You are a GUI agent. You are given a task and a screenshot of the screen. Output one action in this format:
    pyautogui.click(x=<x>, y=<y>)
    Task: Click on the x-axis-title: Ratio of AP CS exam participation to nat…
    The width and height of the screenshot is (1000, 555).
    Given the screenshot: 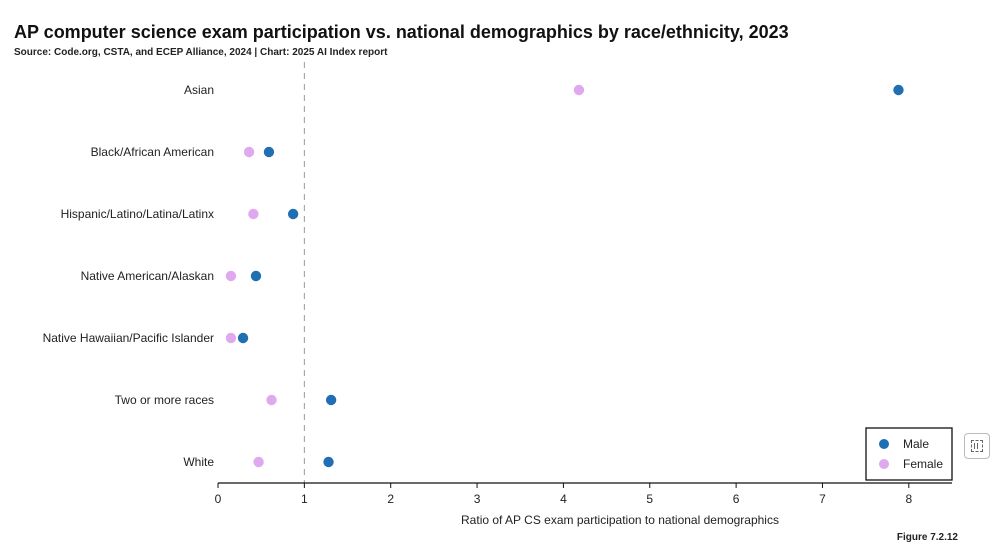 What is the action you would take?
    pyautogui.click(x=620, y=520)
    